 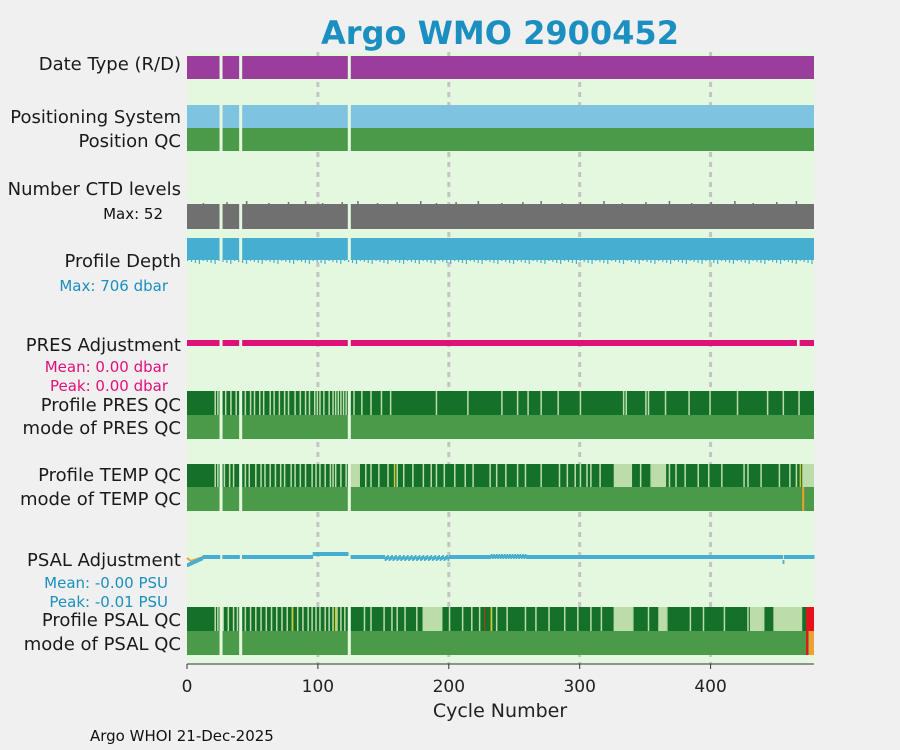 I want to click on profile-depth-band, so click(x=500, y=249).